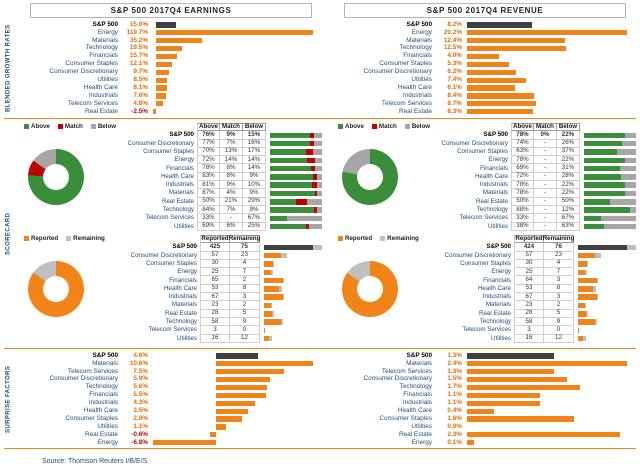 This screenshot has width=640, height=470. What do you see at coordinates (8, 399) in the screenshot?
I see `section-label-surprise: SURPRISE FACTORS` at bounding box center [8, 399].